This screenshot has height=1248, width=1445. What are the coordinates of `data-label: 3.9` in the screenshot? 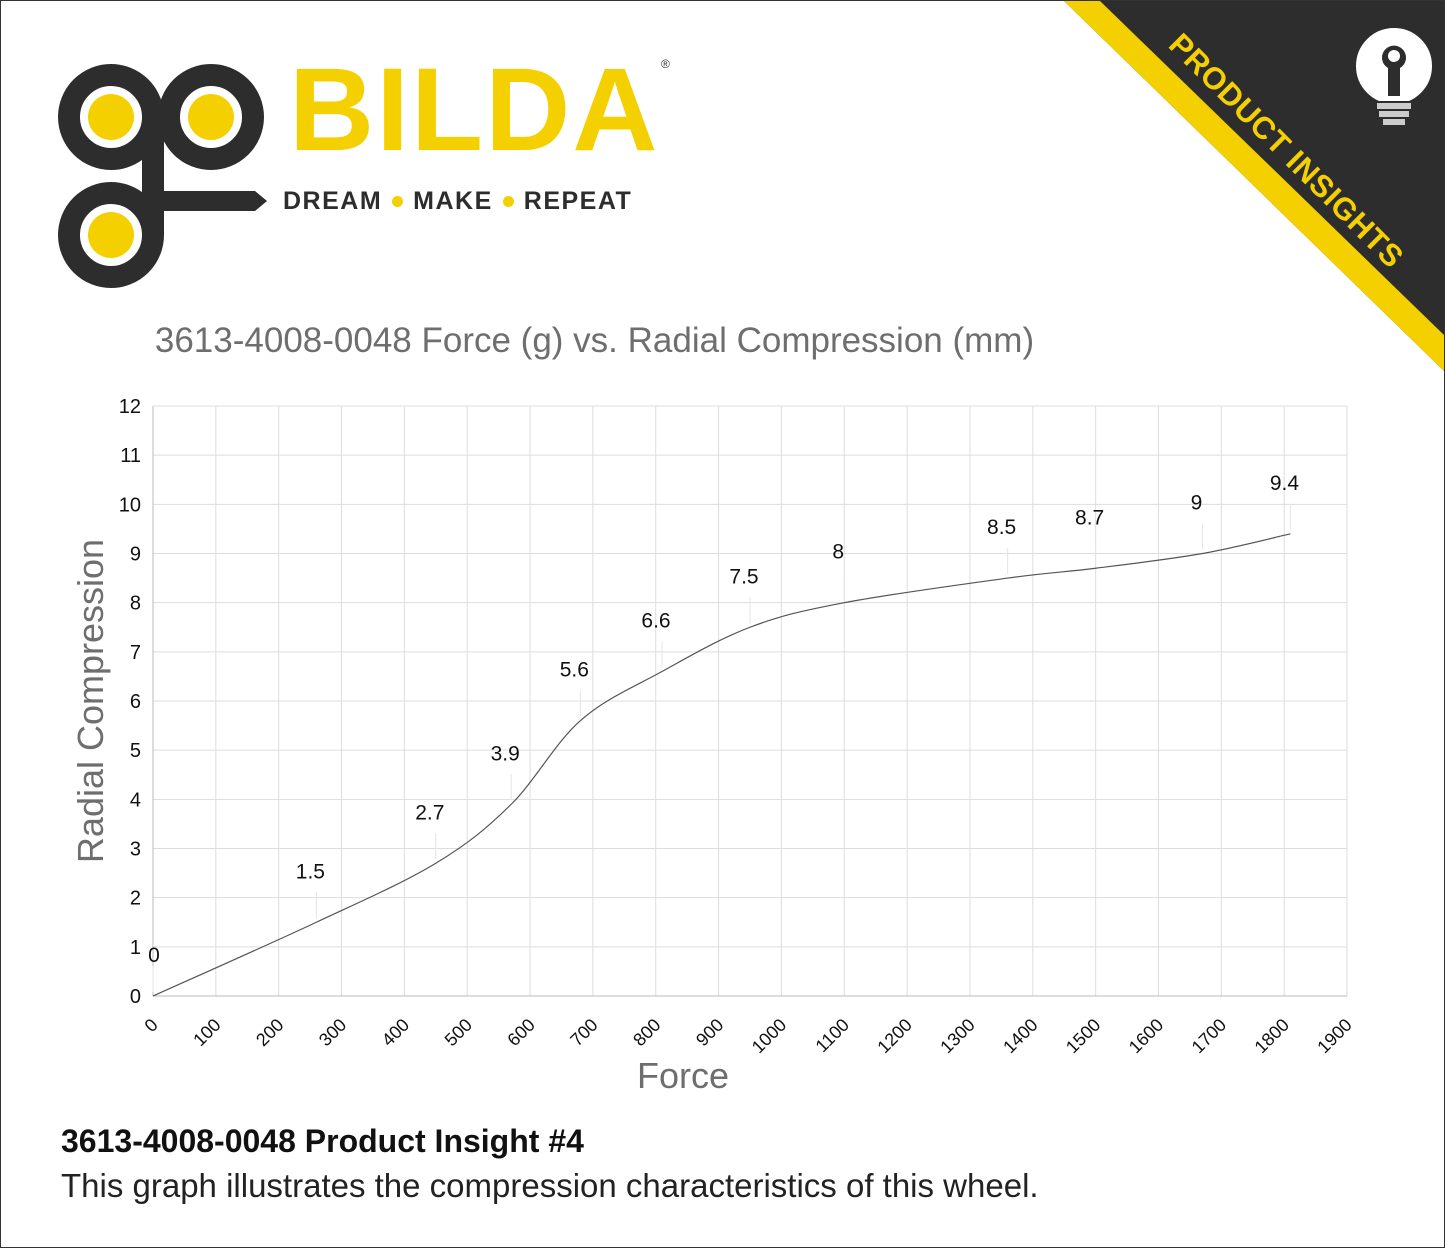 It's located at (505, 753).